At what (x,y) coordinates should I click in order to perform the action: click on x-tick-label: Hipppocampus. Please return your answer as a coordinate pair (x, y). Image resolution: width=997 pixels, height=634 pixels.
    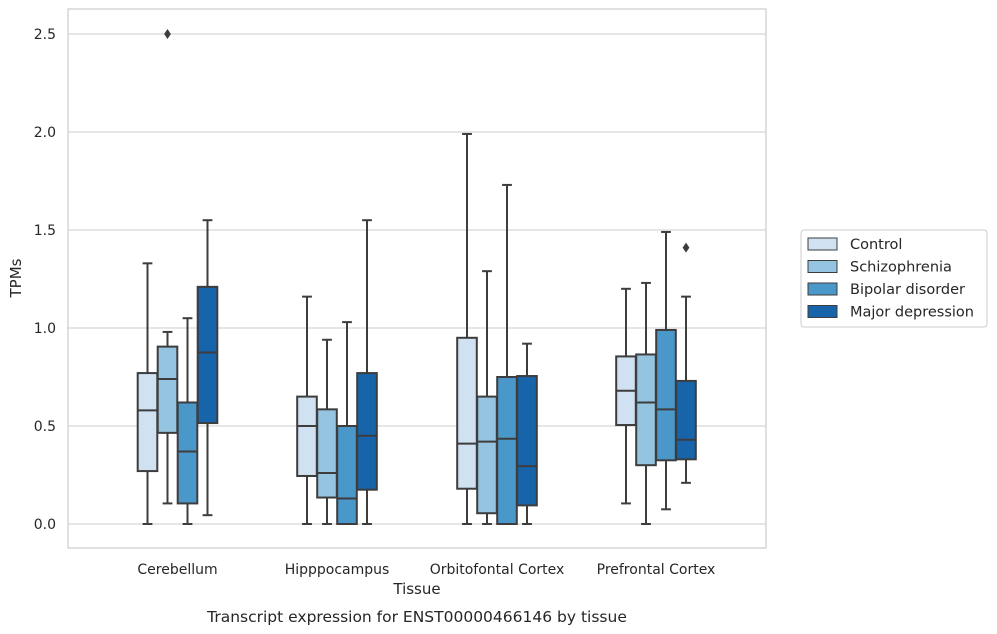
    Looking at the image, I should click on (337, 570).